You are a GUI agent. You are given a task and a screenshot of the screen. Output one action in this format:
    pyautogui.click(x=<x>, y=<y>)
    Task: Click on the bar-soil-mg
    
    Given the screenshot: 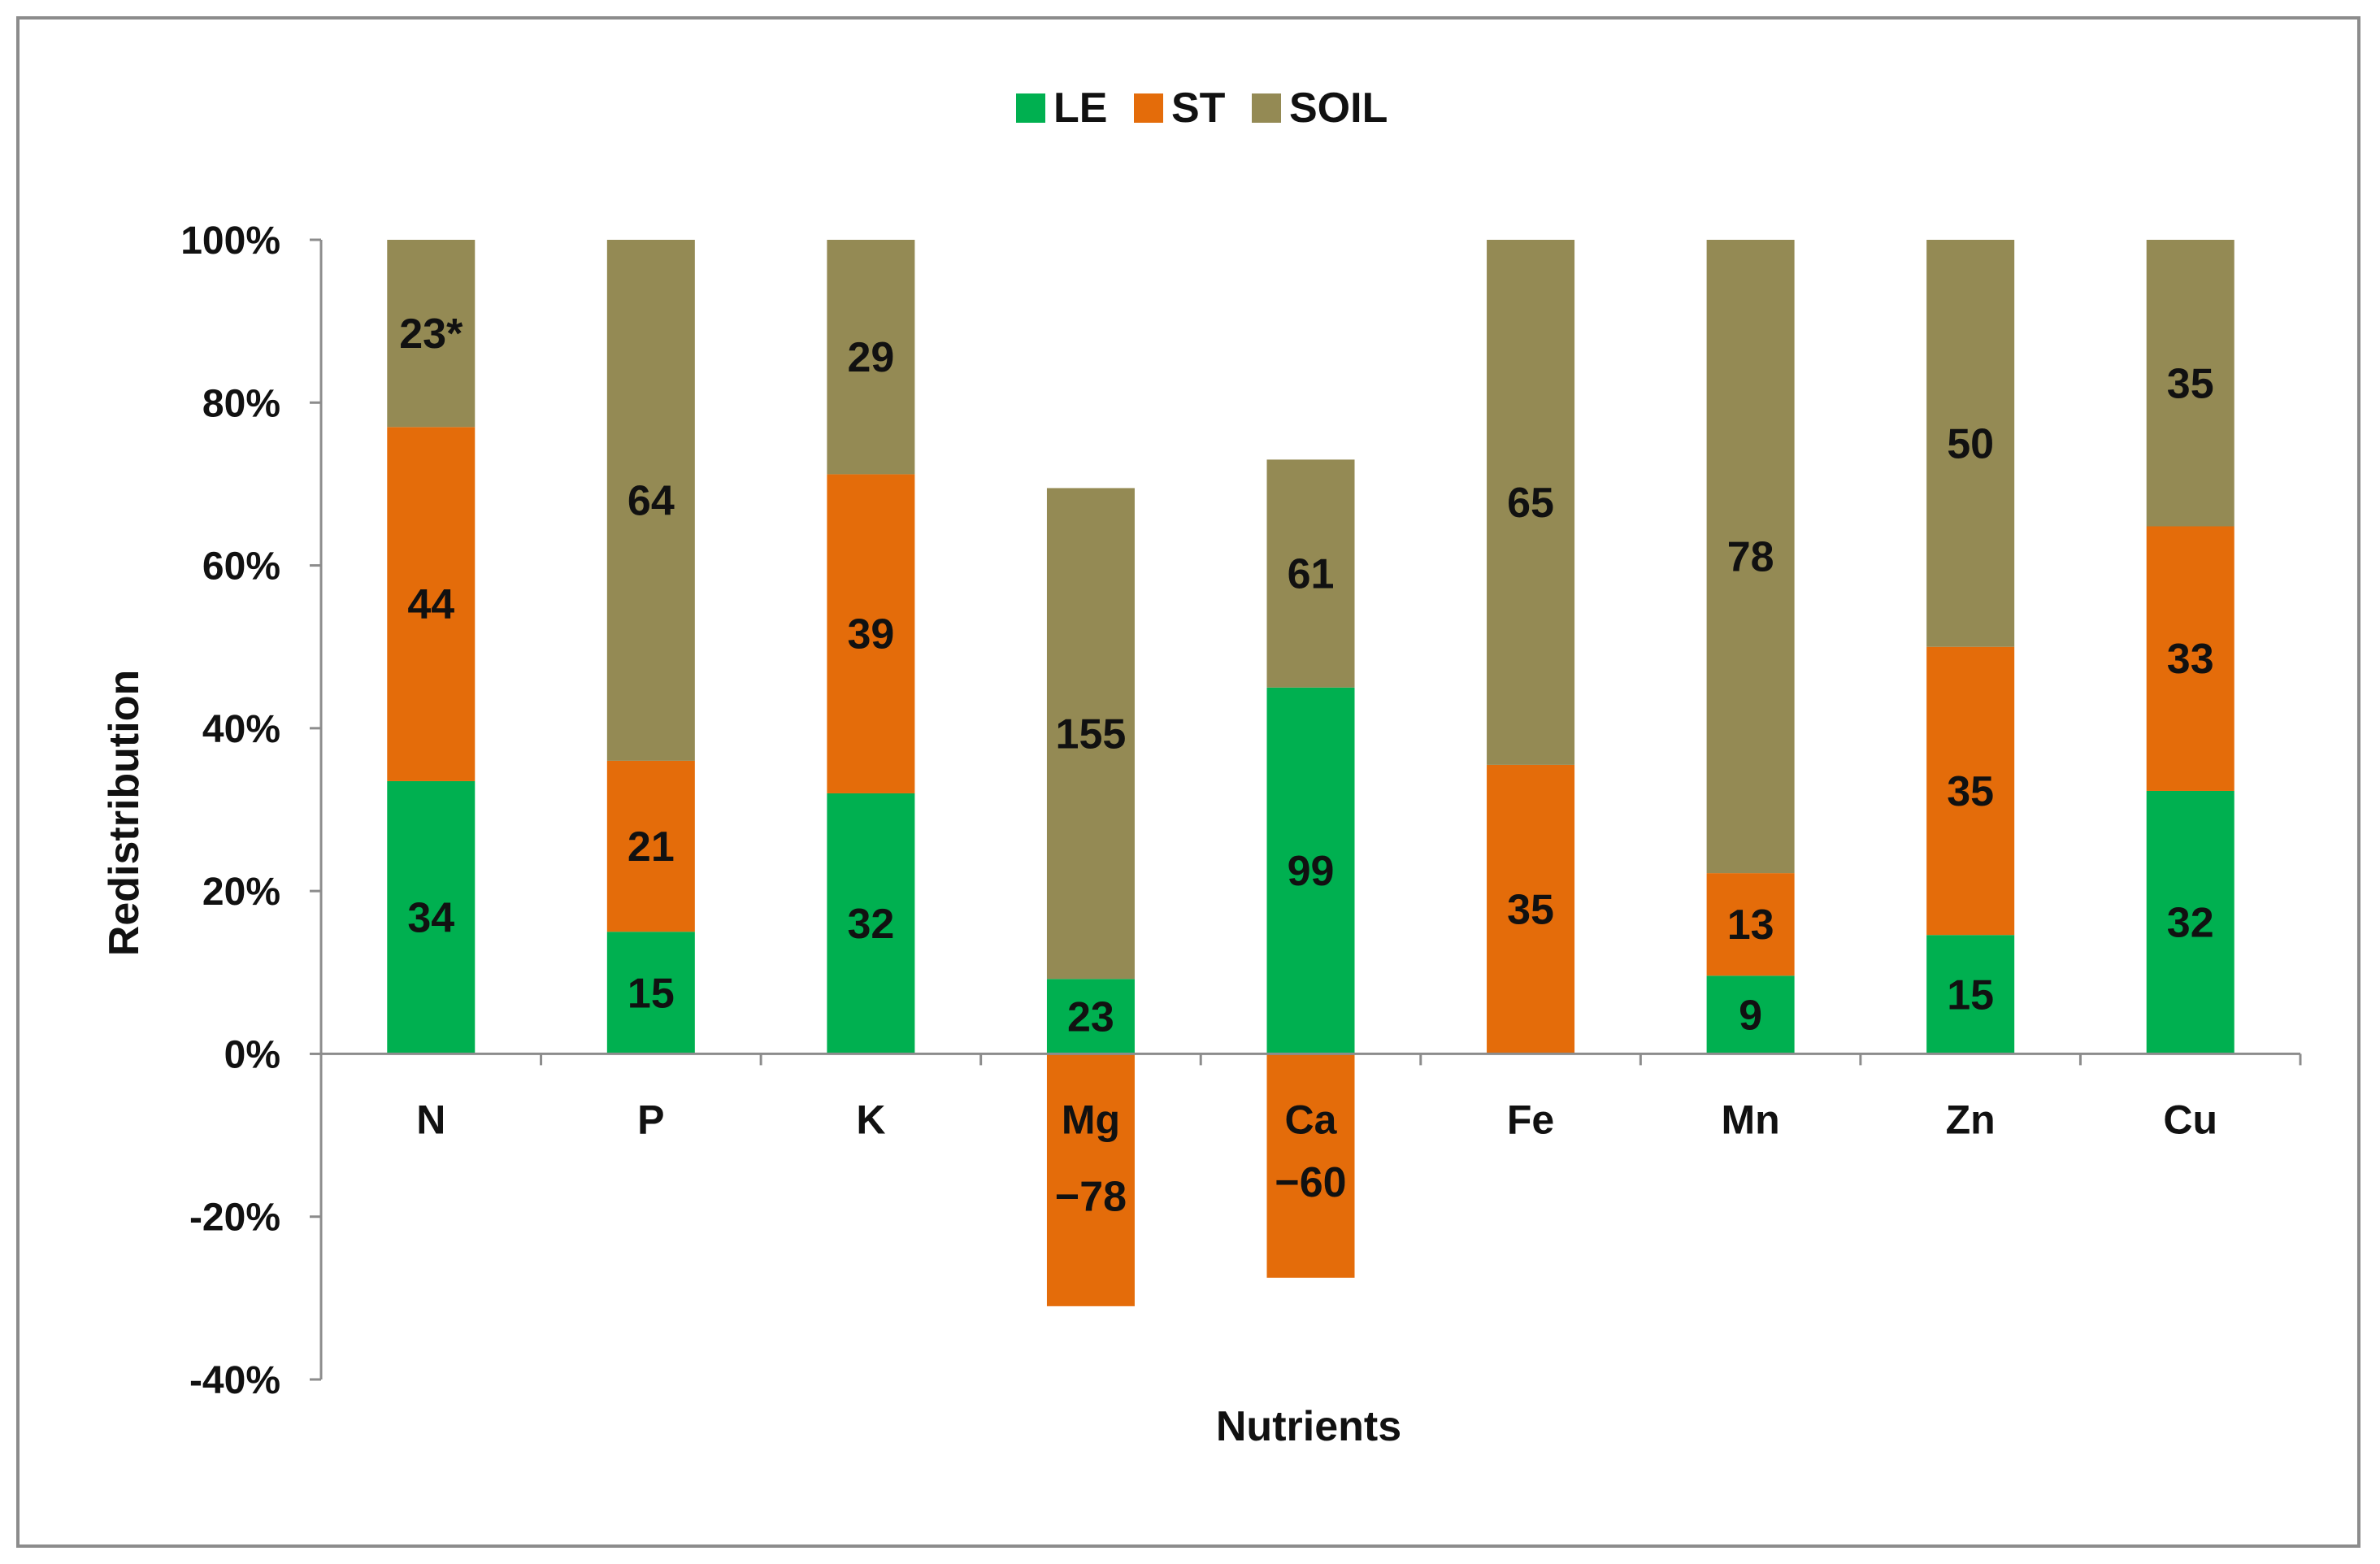 What is the action you would take?
    pyautogui.click(x=1090, y=734)
    